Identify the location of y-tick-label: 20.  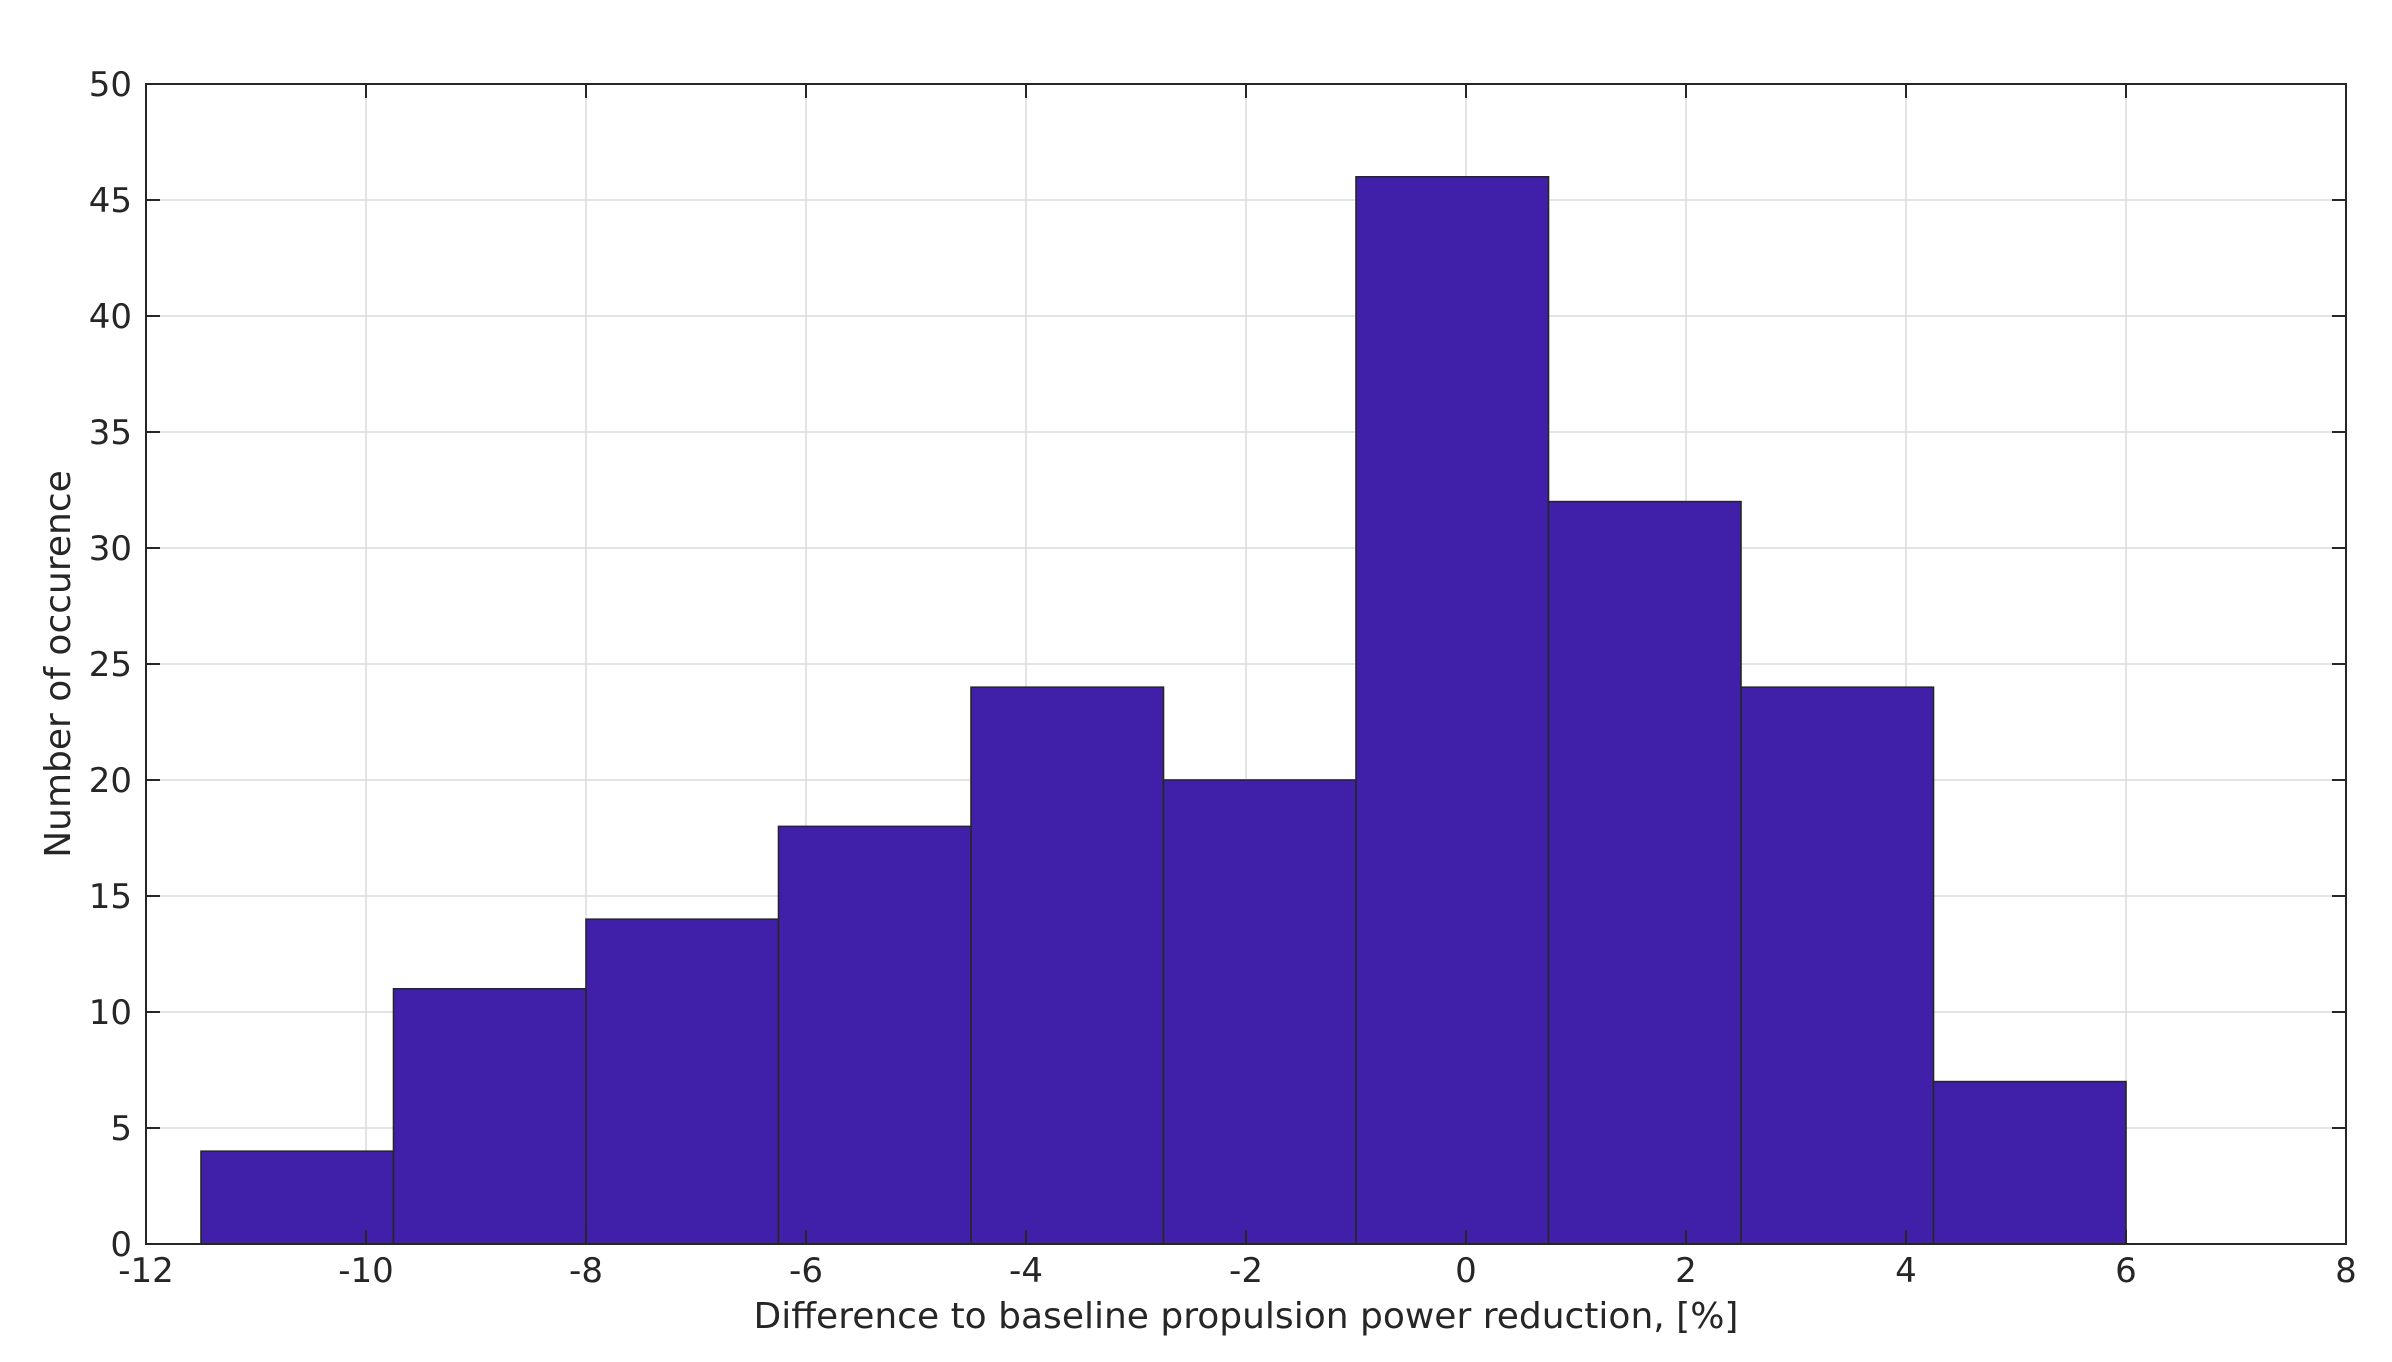
(110, 781).